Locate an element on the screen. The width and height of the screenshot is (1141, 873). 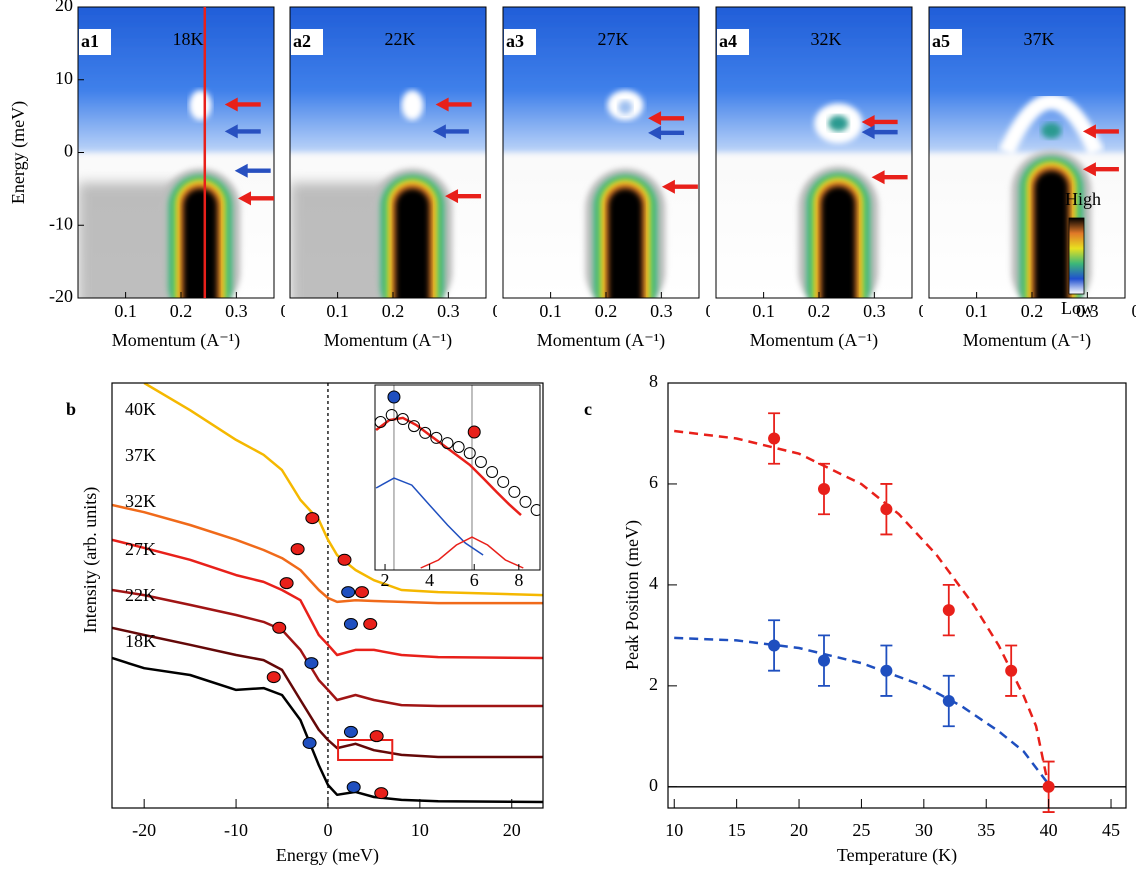
series-label: 37K is located at coordinates (140, 455).